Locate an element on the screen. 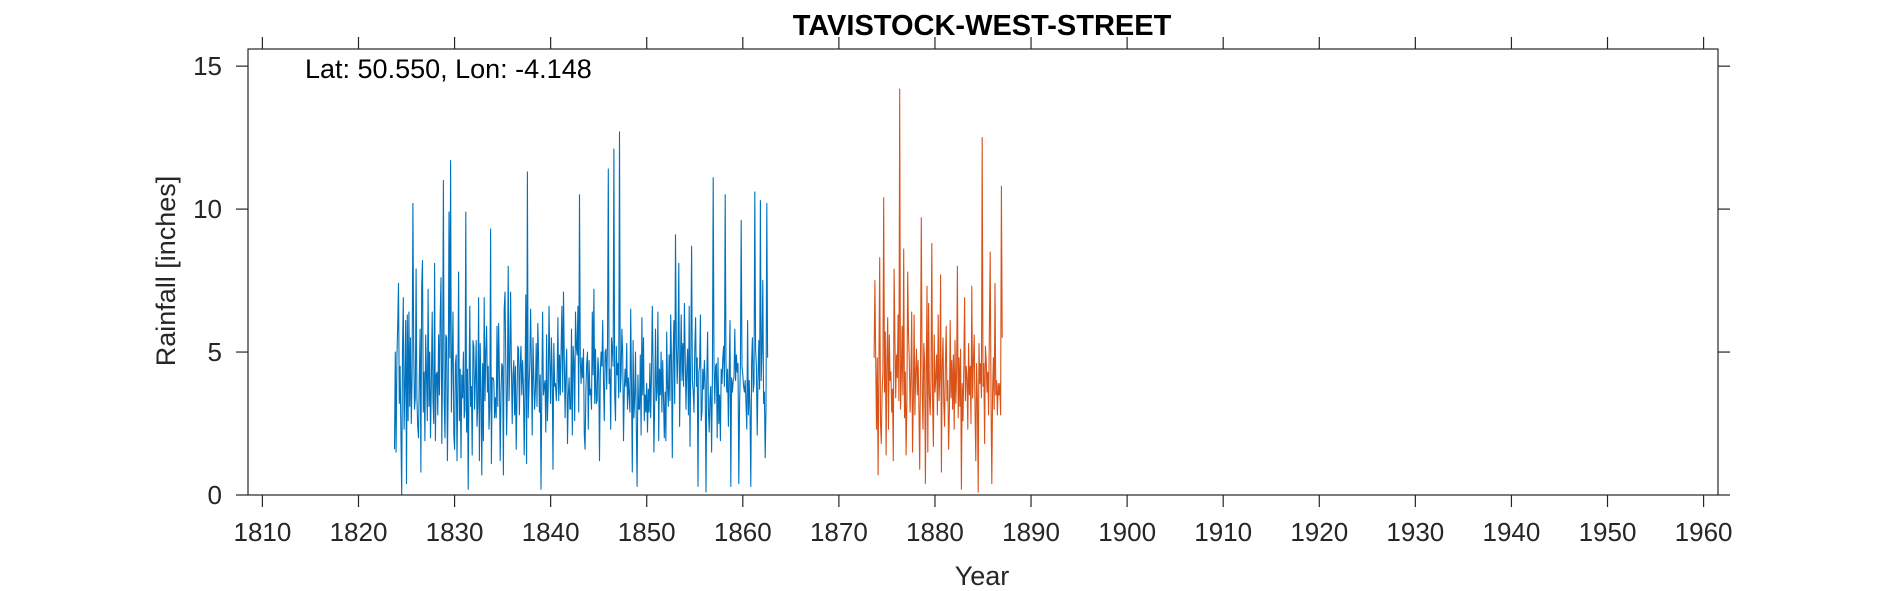 The width and height of the screenshot is (1890, 591). y-tick-label: 10 is located at coordinates (207, 209).